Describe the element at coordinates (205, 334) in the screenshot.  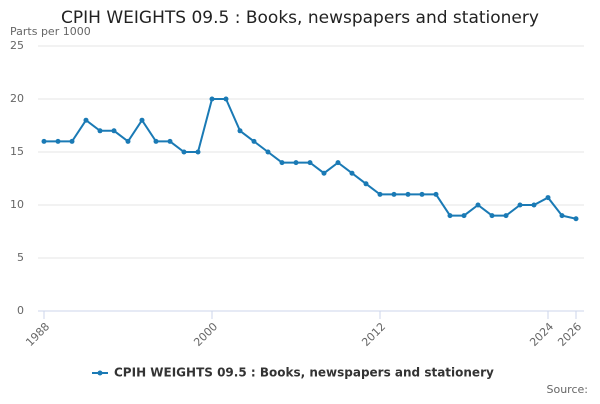
I see `x-tick-label: 2000` at that location.